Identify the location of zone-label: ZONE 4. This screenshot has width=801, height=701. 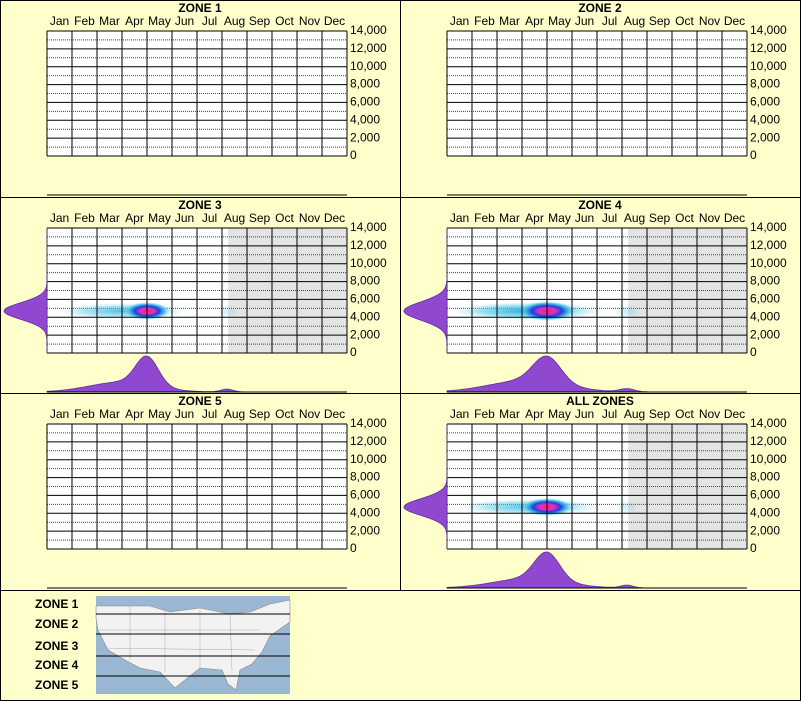
(57, 665).